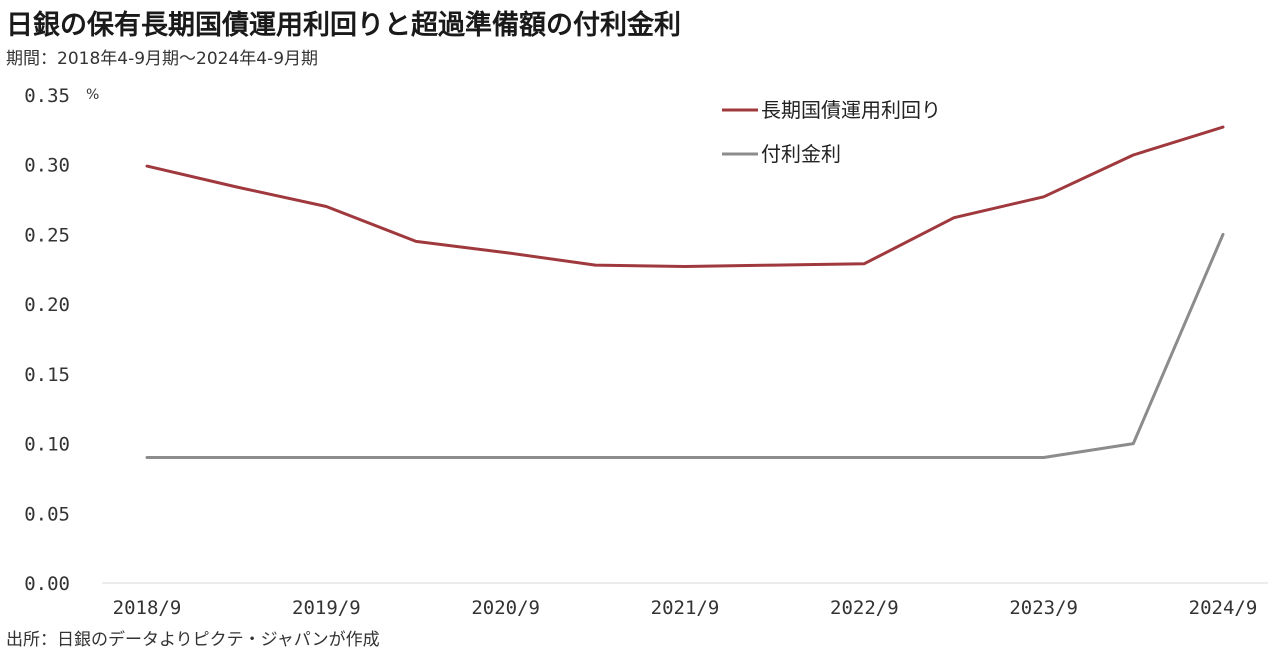 This screenshot has height=654, width=1279. Describe the element at coordinates (47, 514) in the screenshot. I see `y-tick-label: 0.05` at that location.